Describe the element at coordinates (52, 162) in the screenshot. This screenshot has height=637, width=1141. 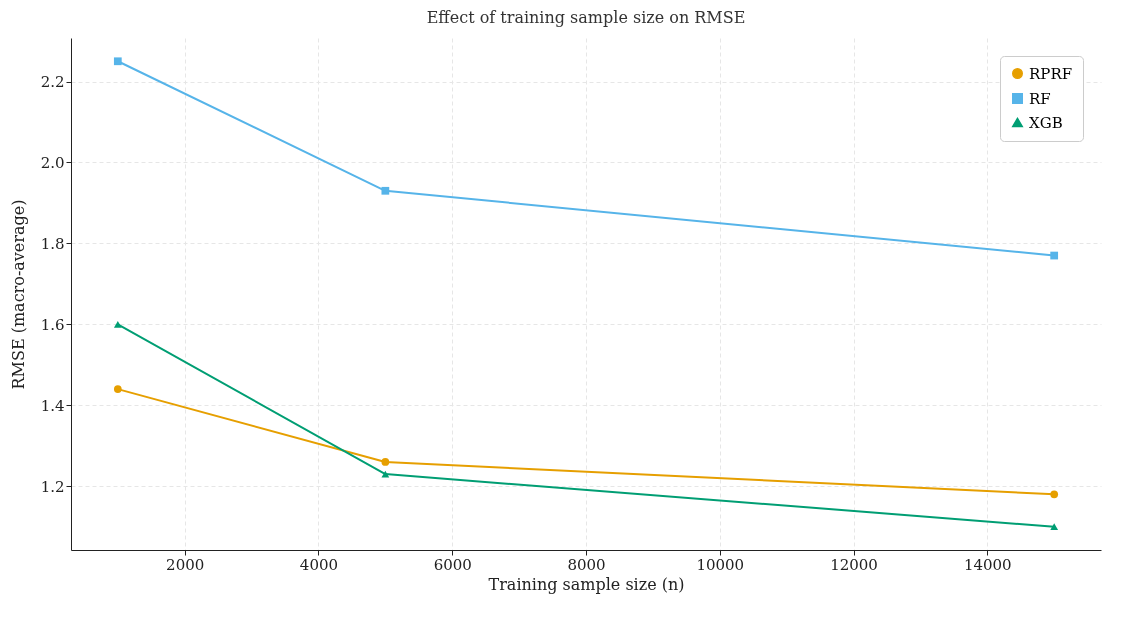
I see `y-tick-label: 2.0` at that location.